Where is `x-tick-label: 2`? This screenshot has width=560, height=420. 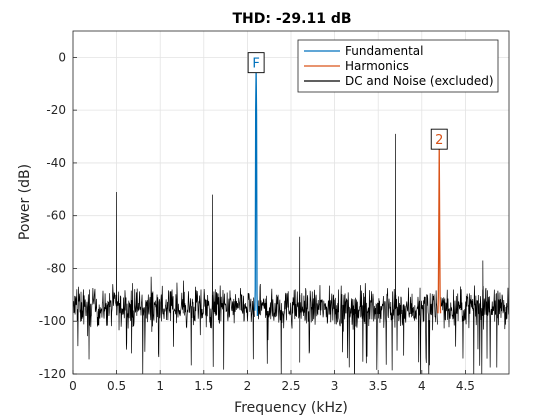 x-tick-label: 2 is located at coordinates (248, 386).